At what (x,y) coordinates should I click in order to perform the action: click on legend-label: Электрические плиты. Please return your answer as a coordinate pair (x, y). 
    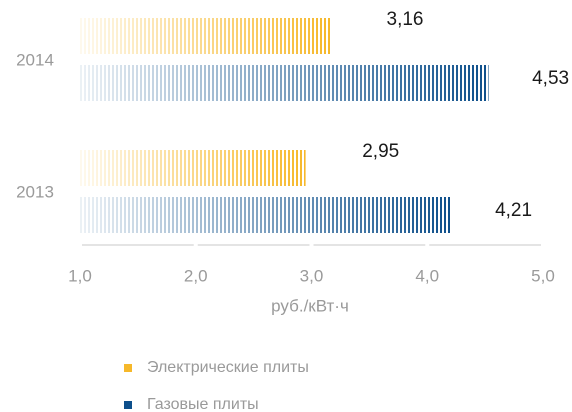
    Looking at the image, I should click on (228, 367).